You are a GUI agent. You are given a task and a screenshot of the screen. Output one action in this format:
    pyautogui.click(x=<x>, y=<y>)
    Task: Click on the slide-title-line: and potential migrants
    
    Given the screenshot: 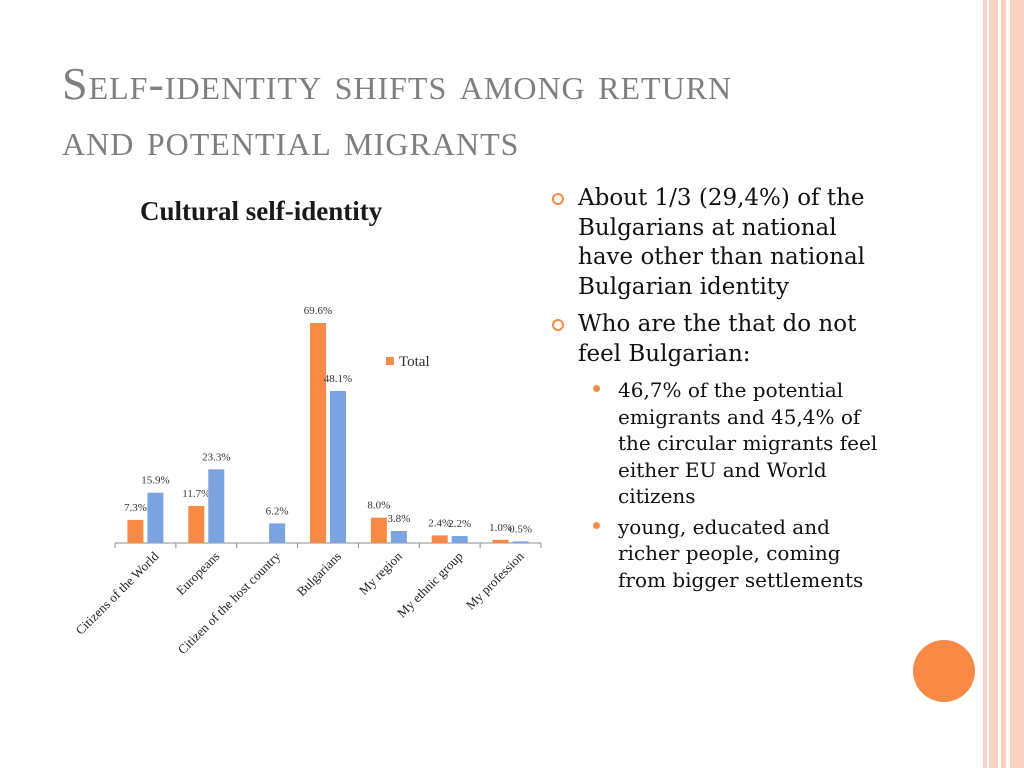 What is the action you would take?
    pyautogui.click(x=291, y=139)
    